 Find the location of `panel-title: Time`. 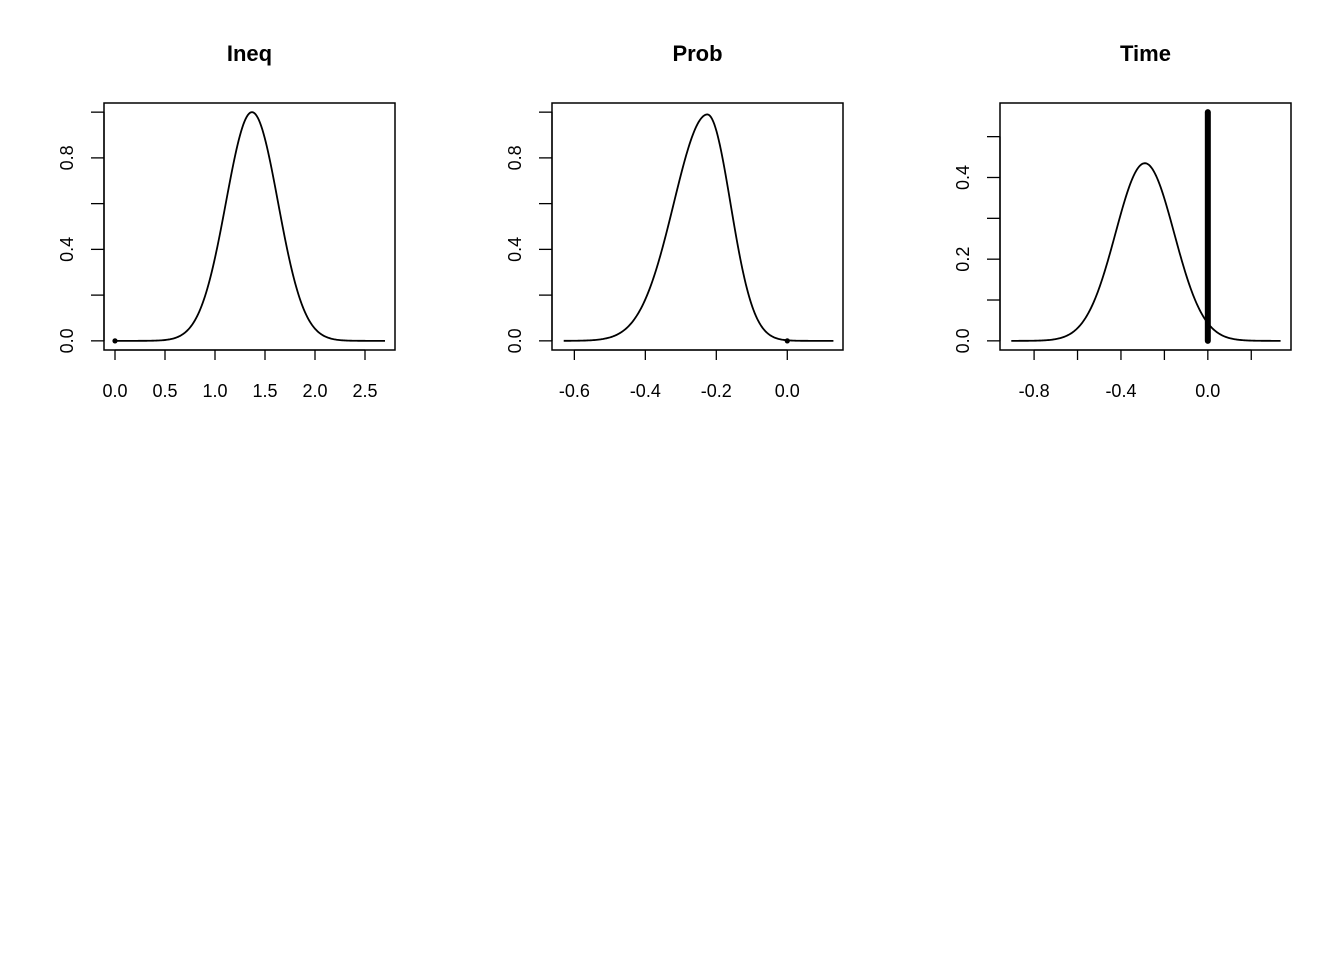

panel-title: Time is located at coordinates (1145, 53).